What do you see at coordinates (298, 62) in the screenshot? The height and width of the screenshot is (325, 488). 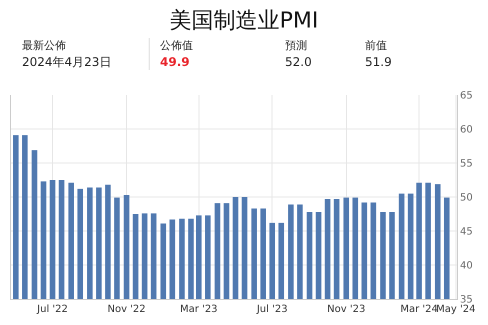 I see `text: 52.0` at bounding box center [298, 62].